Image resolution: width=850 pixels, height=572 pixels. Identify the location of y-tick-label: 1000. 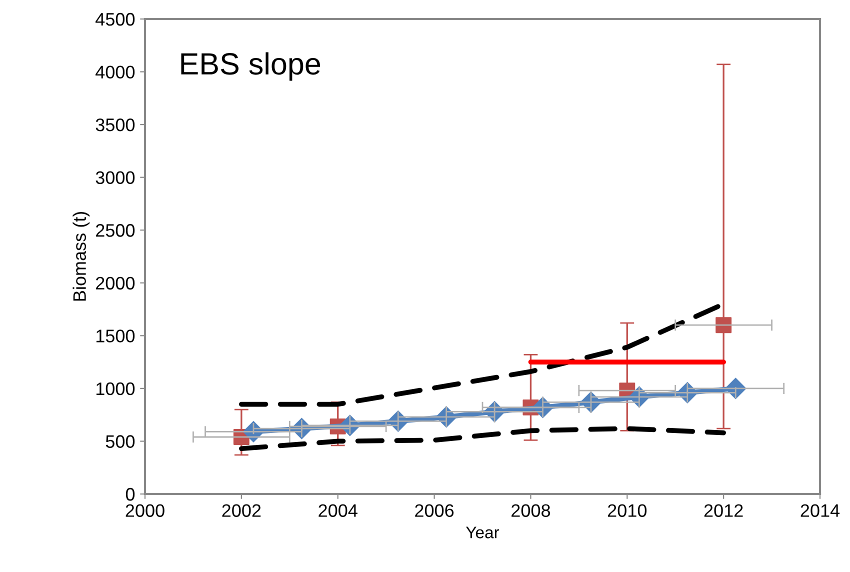
(115, 389).